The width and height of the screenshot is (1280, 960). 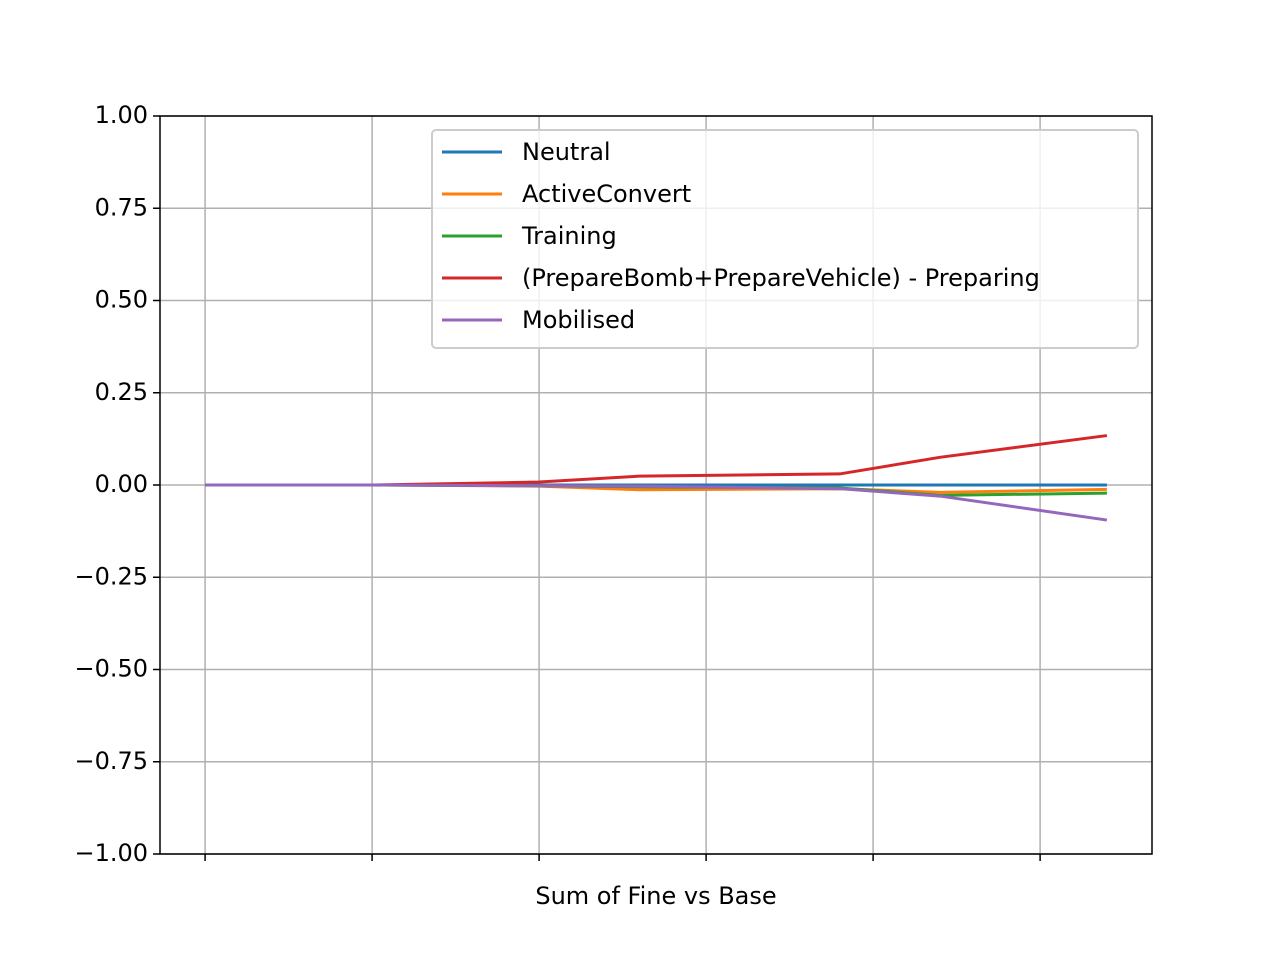 I want to click on legend-label: Mobilised, so click(x=578, y=320).